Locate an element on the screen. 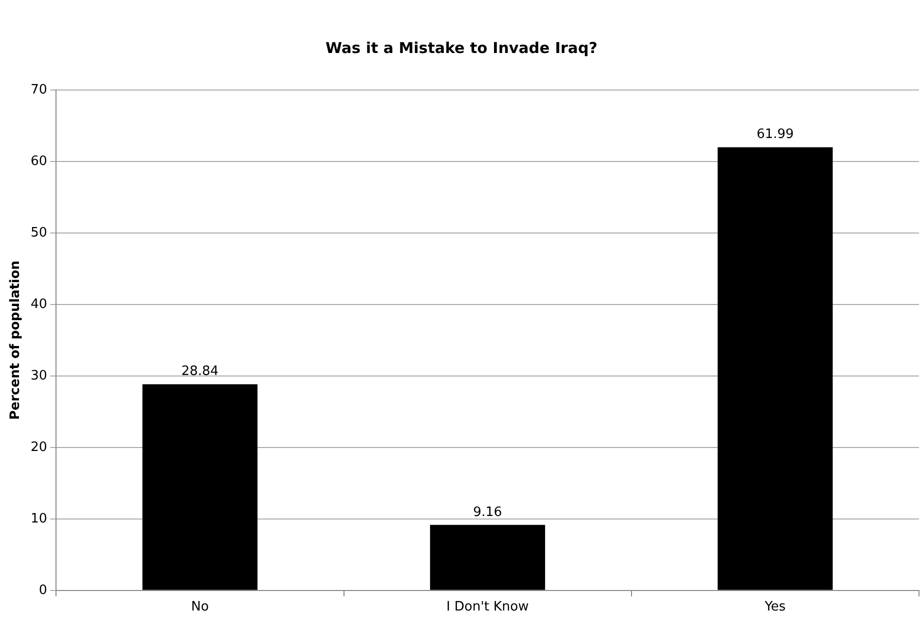 The height and width of the screenshot is (622, 921). y-tick-label: 0 is located at coordinates (43, 590).